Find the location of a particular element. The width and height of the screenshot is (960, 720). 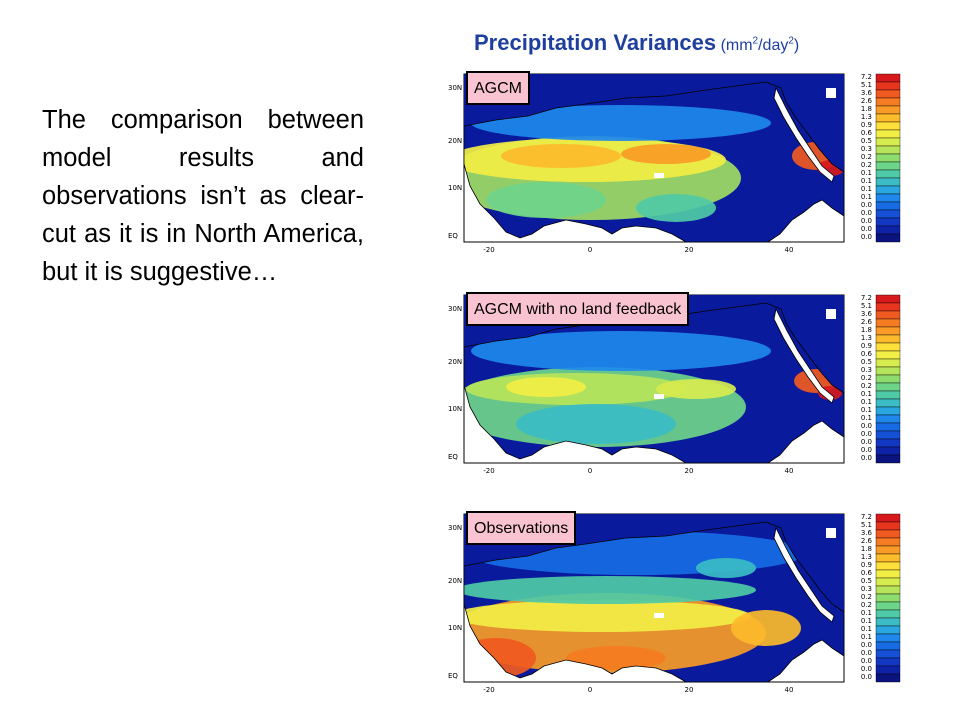

unit-mid: /day is located at coordinates (773, 45).